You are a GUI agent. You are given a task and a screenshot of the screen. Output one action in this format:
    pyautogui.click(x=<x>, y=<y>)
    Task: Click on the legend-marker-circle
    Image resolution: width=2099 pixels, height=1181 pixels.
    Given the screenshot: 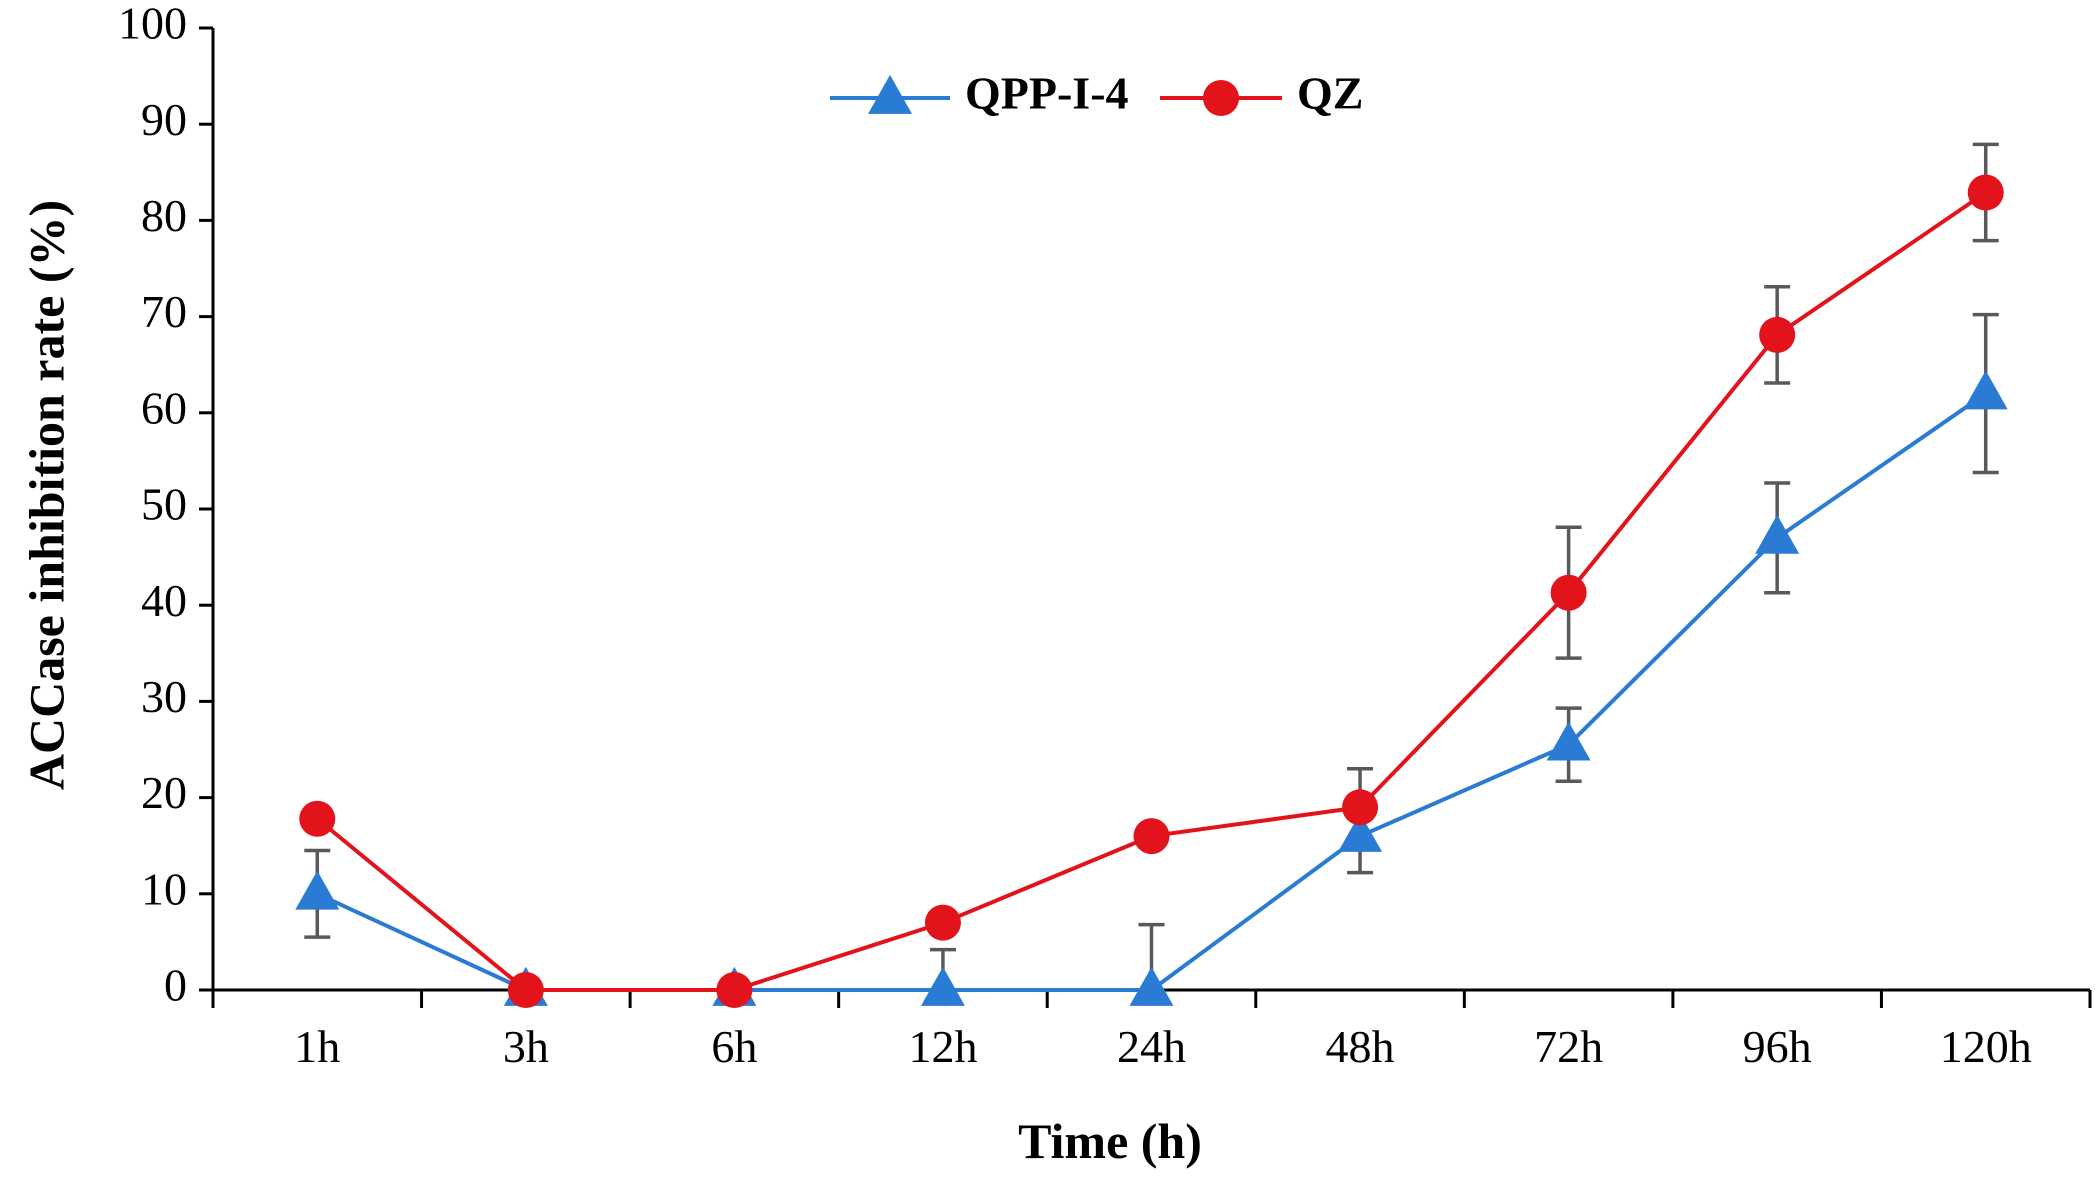 What is the action you would take?
    pyautogui.click(x=1221, y=98)
    